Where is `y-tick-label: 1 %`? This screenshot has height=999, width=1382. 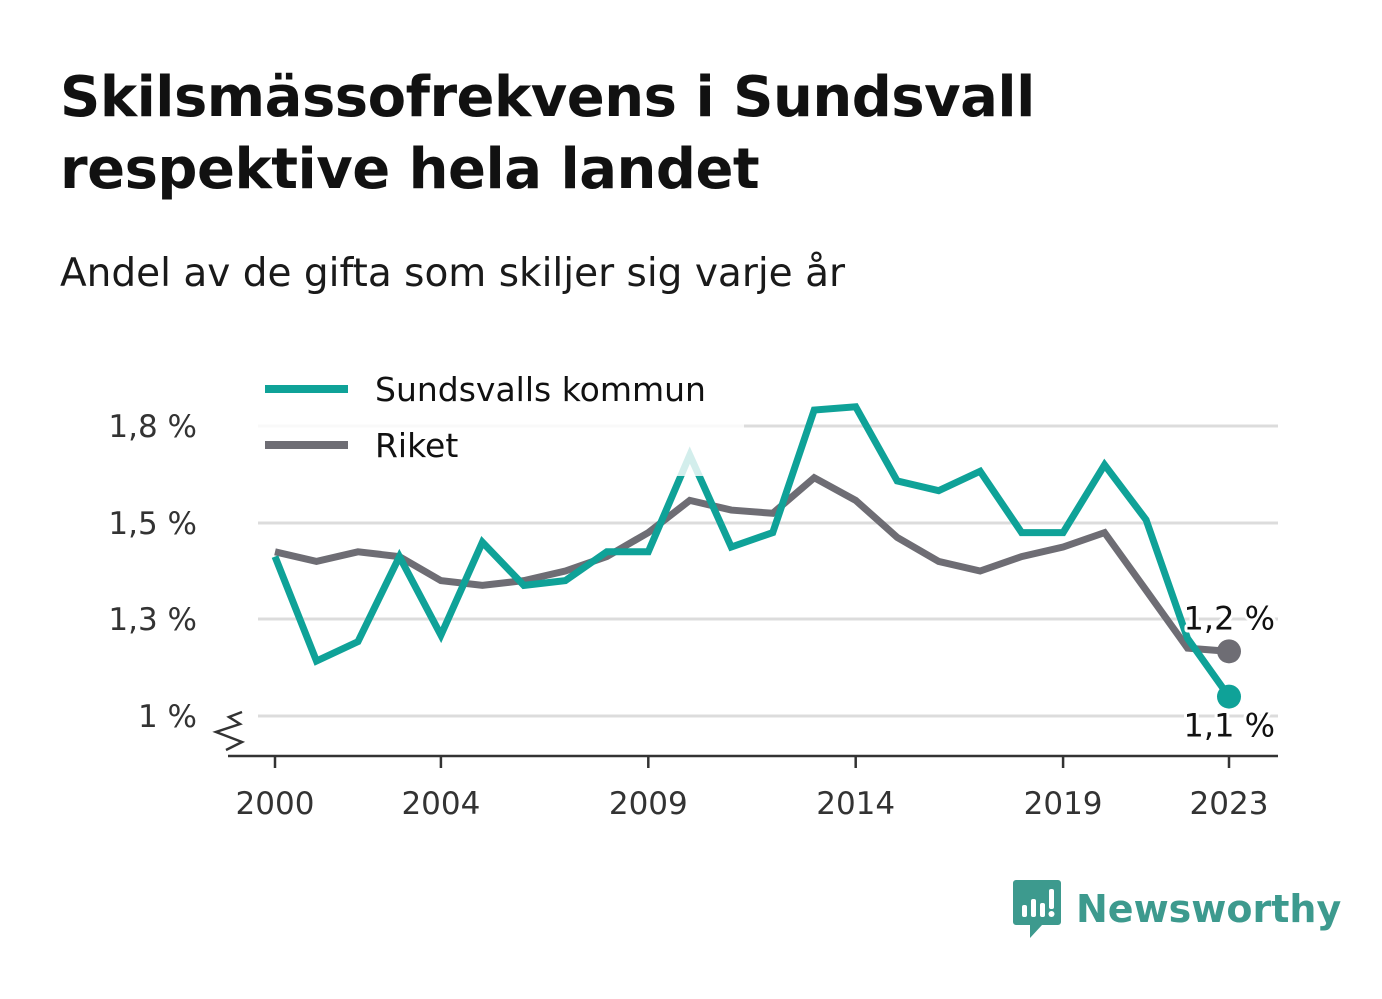
y-tick-label: 1 % is located at coordinates (167, 717).